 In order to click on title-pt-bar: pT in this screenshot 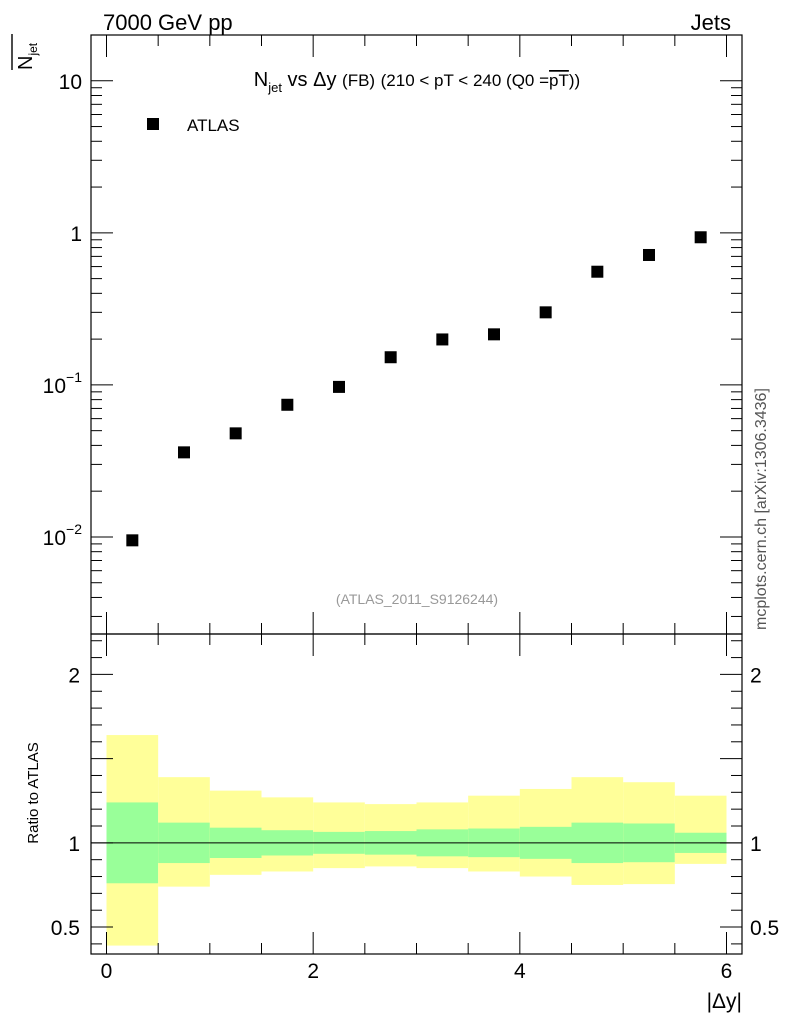, I will do `click(559, 80)`.